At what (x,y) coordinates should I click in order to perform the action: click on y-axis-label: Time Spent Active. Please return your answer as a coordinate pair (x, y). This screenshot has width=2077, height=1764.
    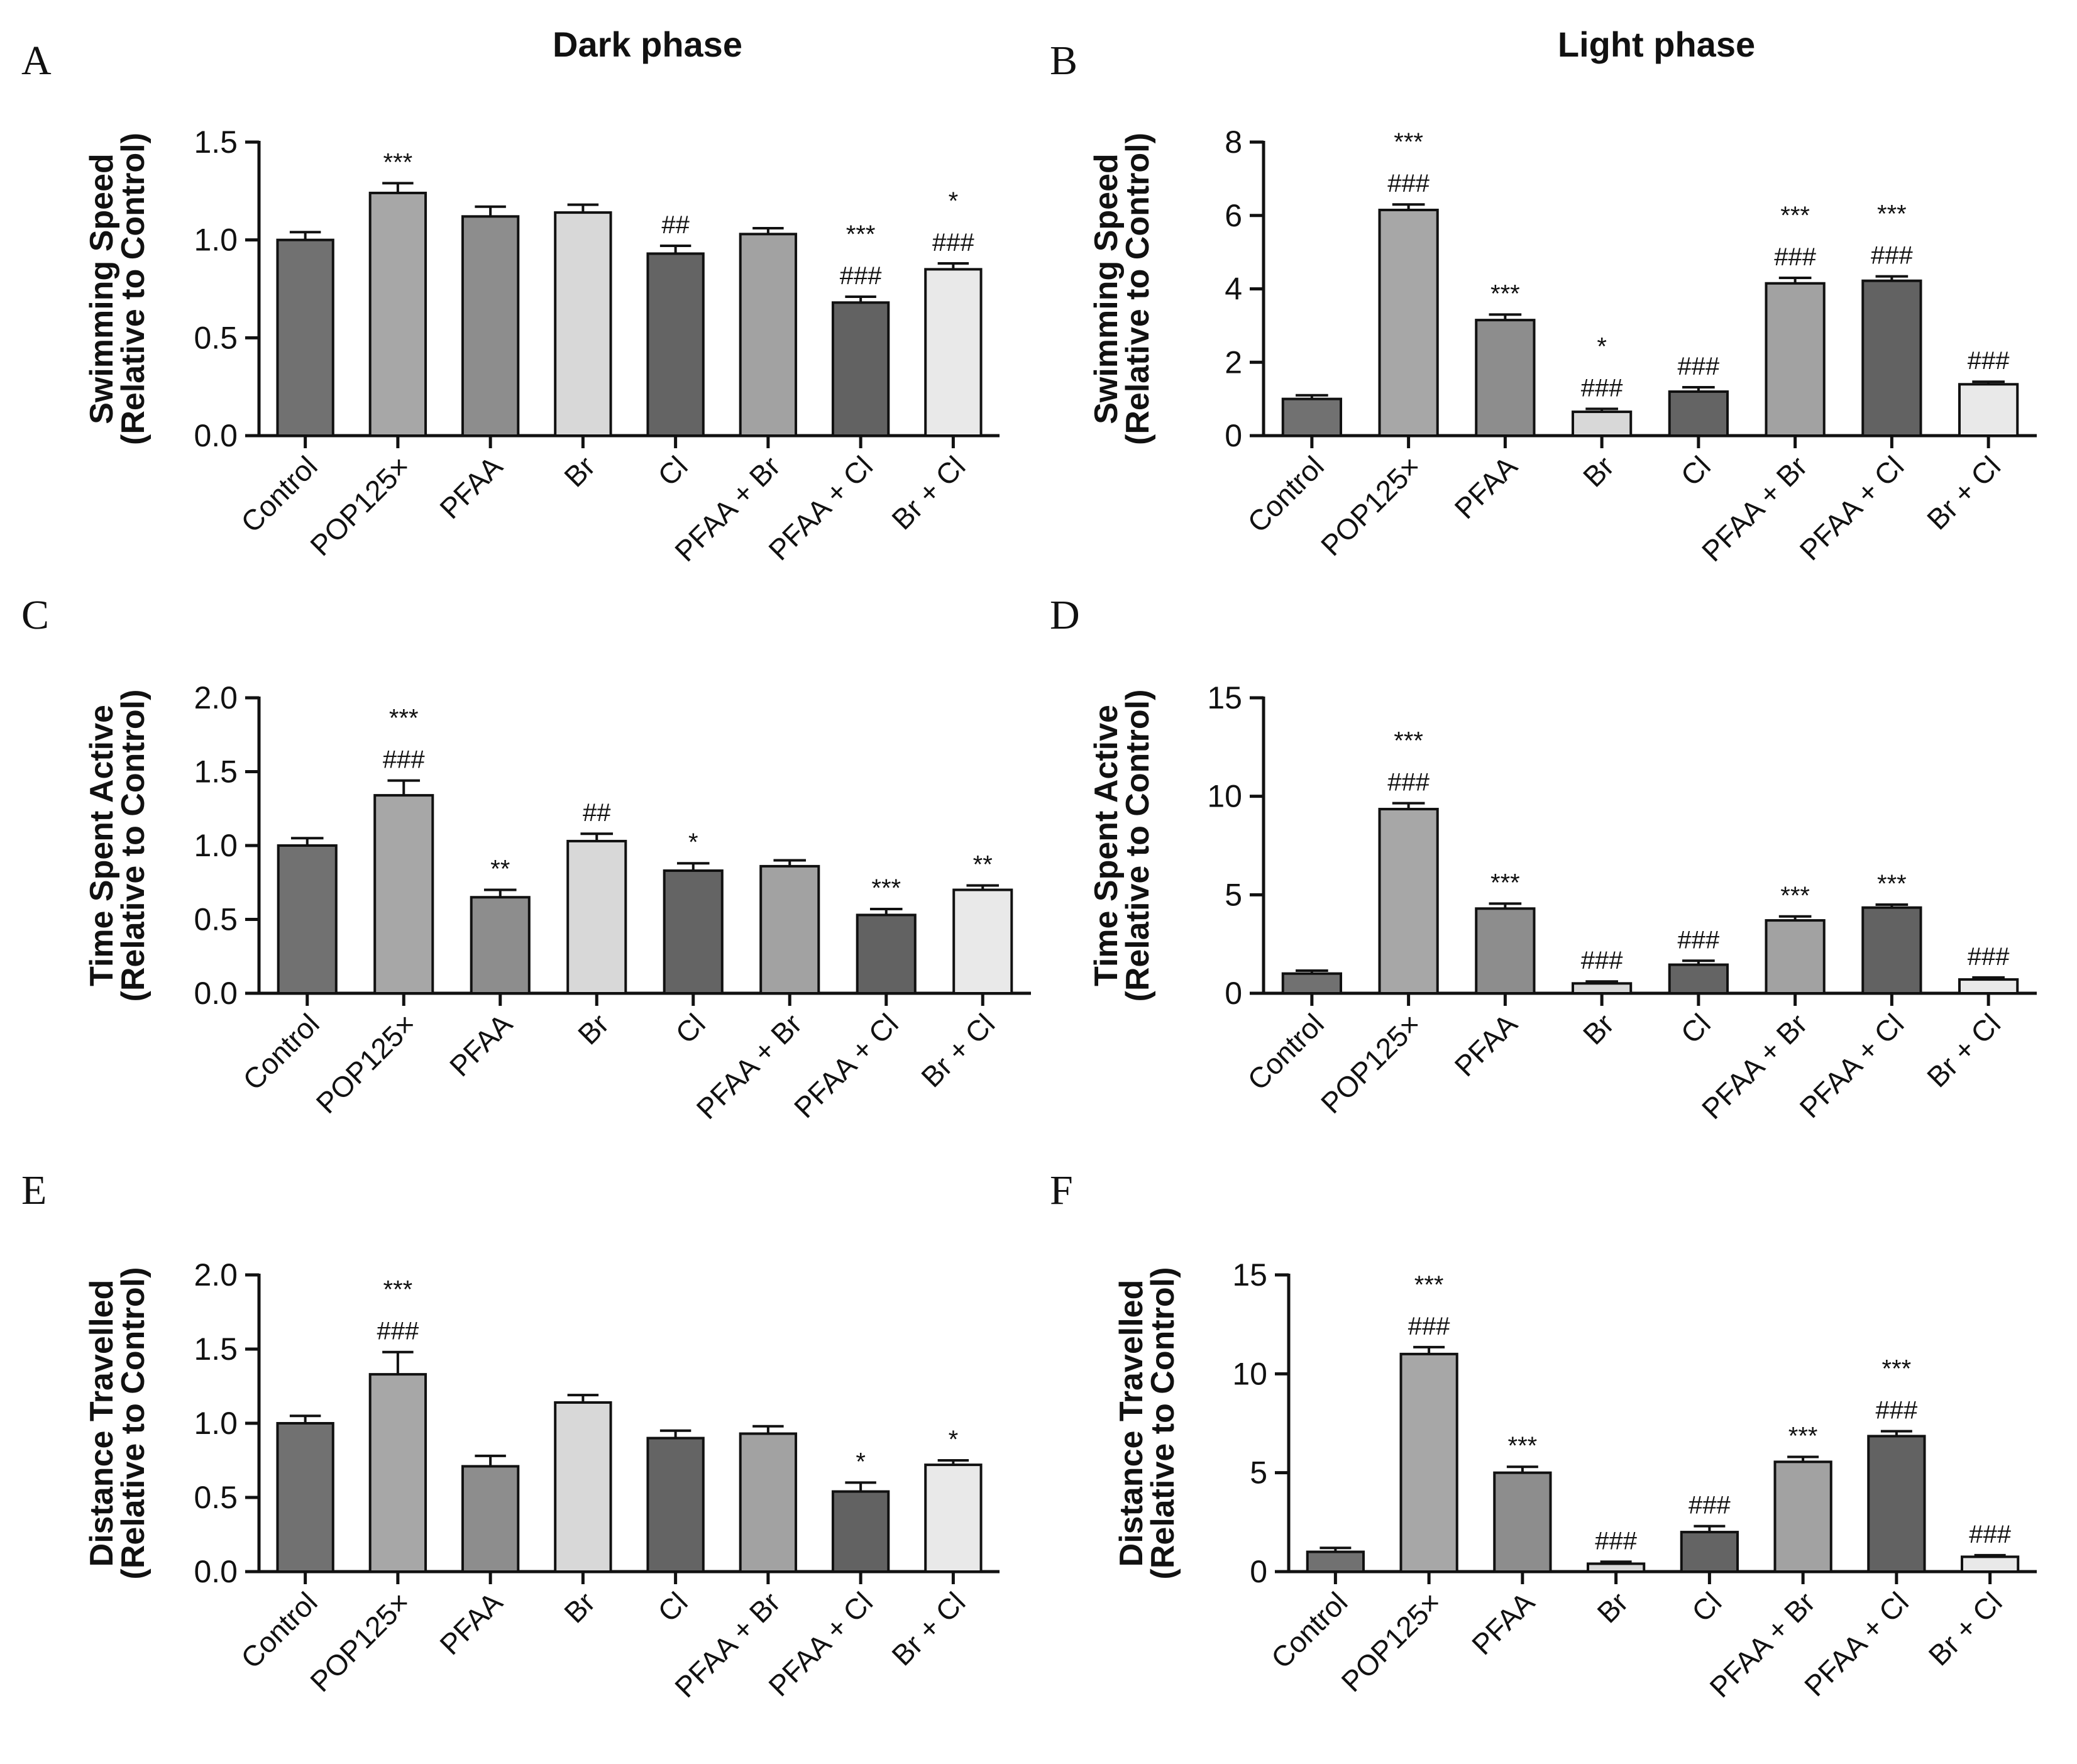
    Looking at the image, I should click on (1106, 845).